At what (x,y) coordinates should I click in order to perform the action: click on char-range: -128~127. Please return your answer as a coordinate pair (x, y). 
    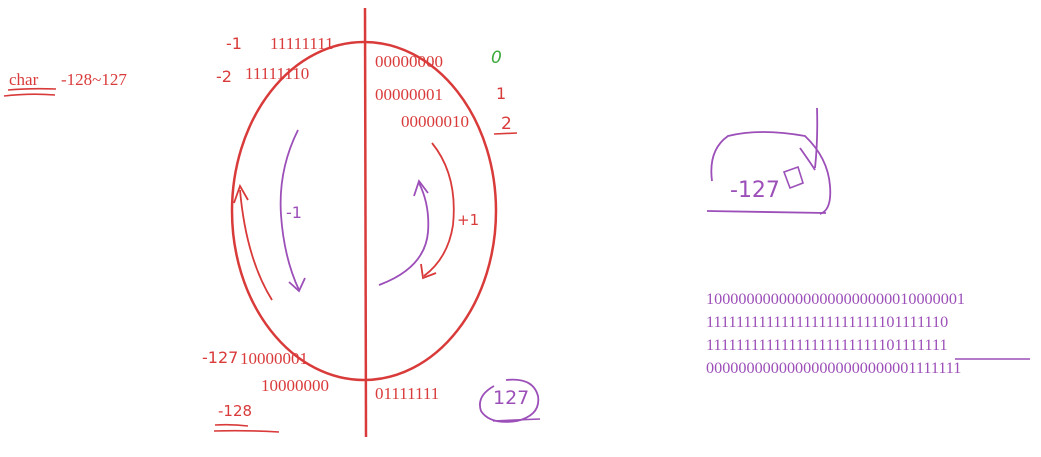
    Looking at the image, I should click on (94, 79).